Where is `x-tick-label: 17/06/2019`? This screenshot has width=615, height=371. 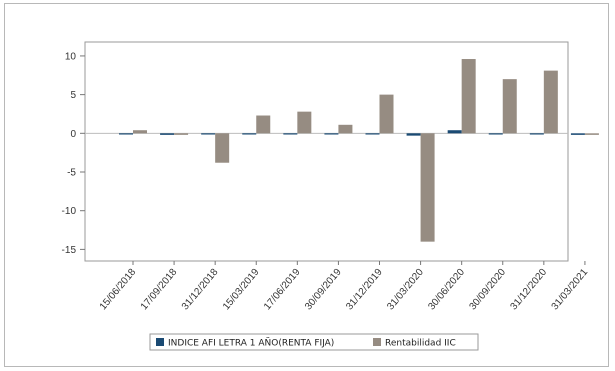 x-tick-label: 17/06/2019 is located at coordinates (282, 290).